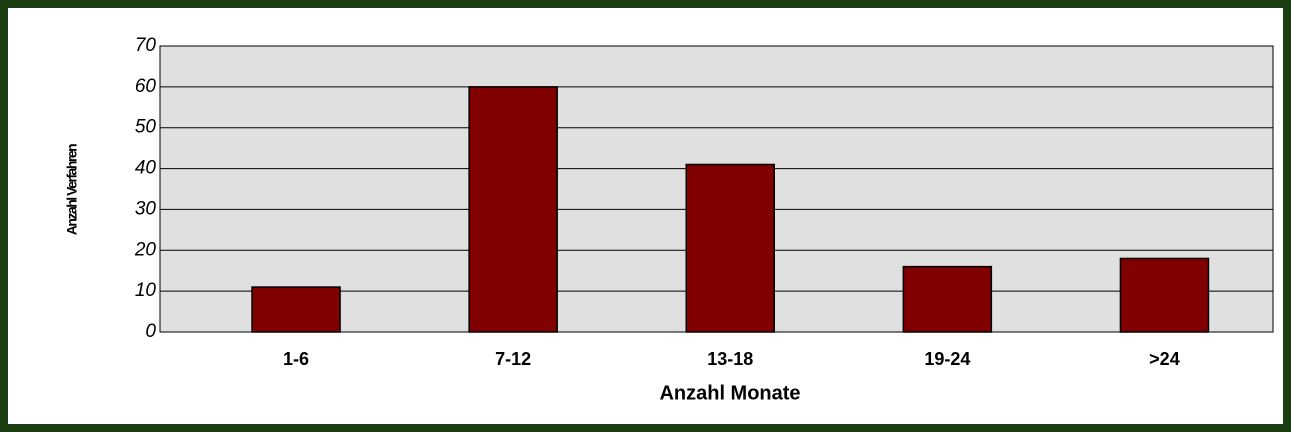 The width and height of the screenshot is (1291, 432). What do you see at coordinates (146, 168) in the screenshot?
I see `y-tick-label: 40` at bounding box center [146, 168].